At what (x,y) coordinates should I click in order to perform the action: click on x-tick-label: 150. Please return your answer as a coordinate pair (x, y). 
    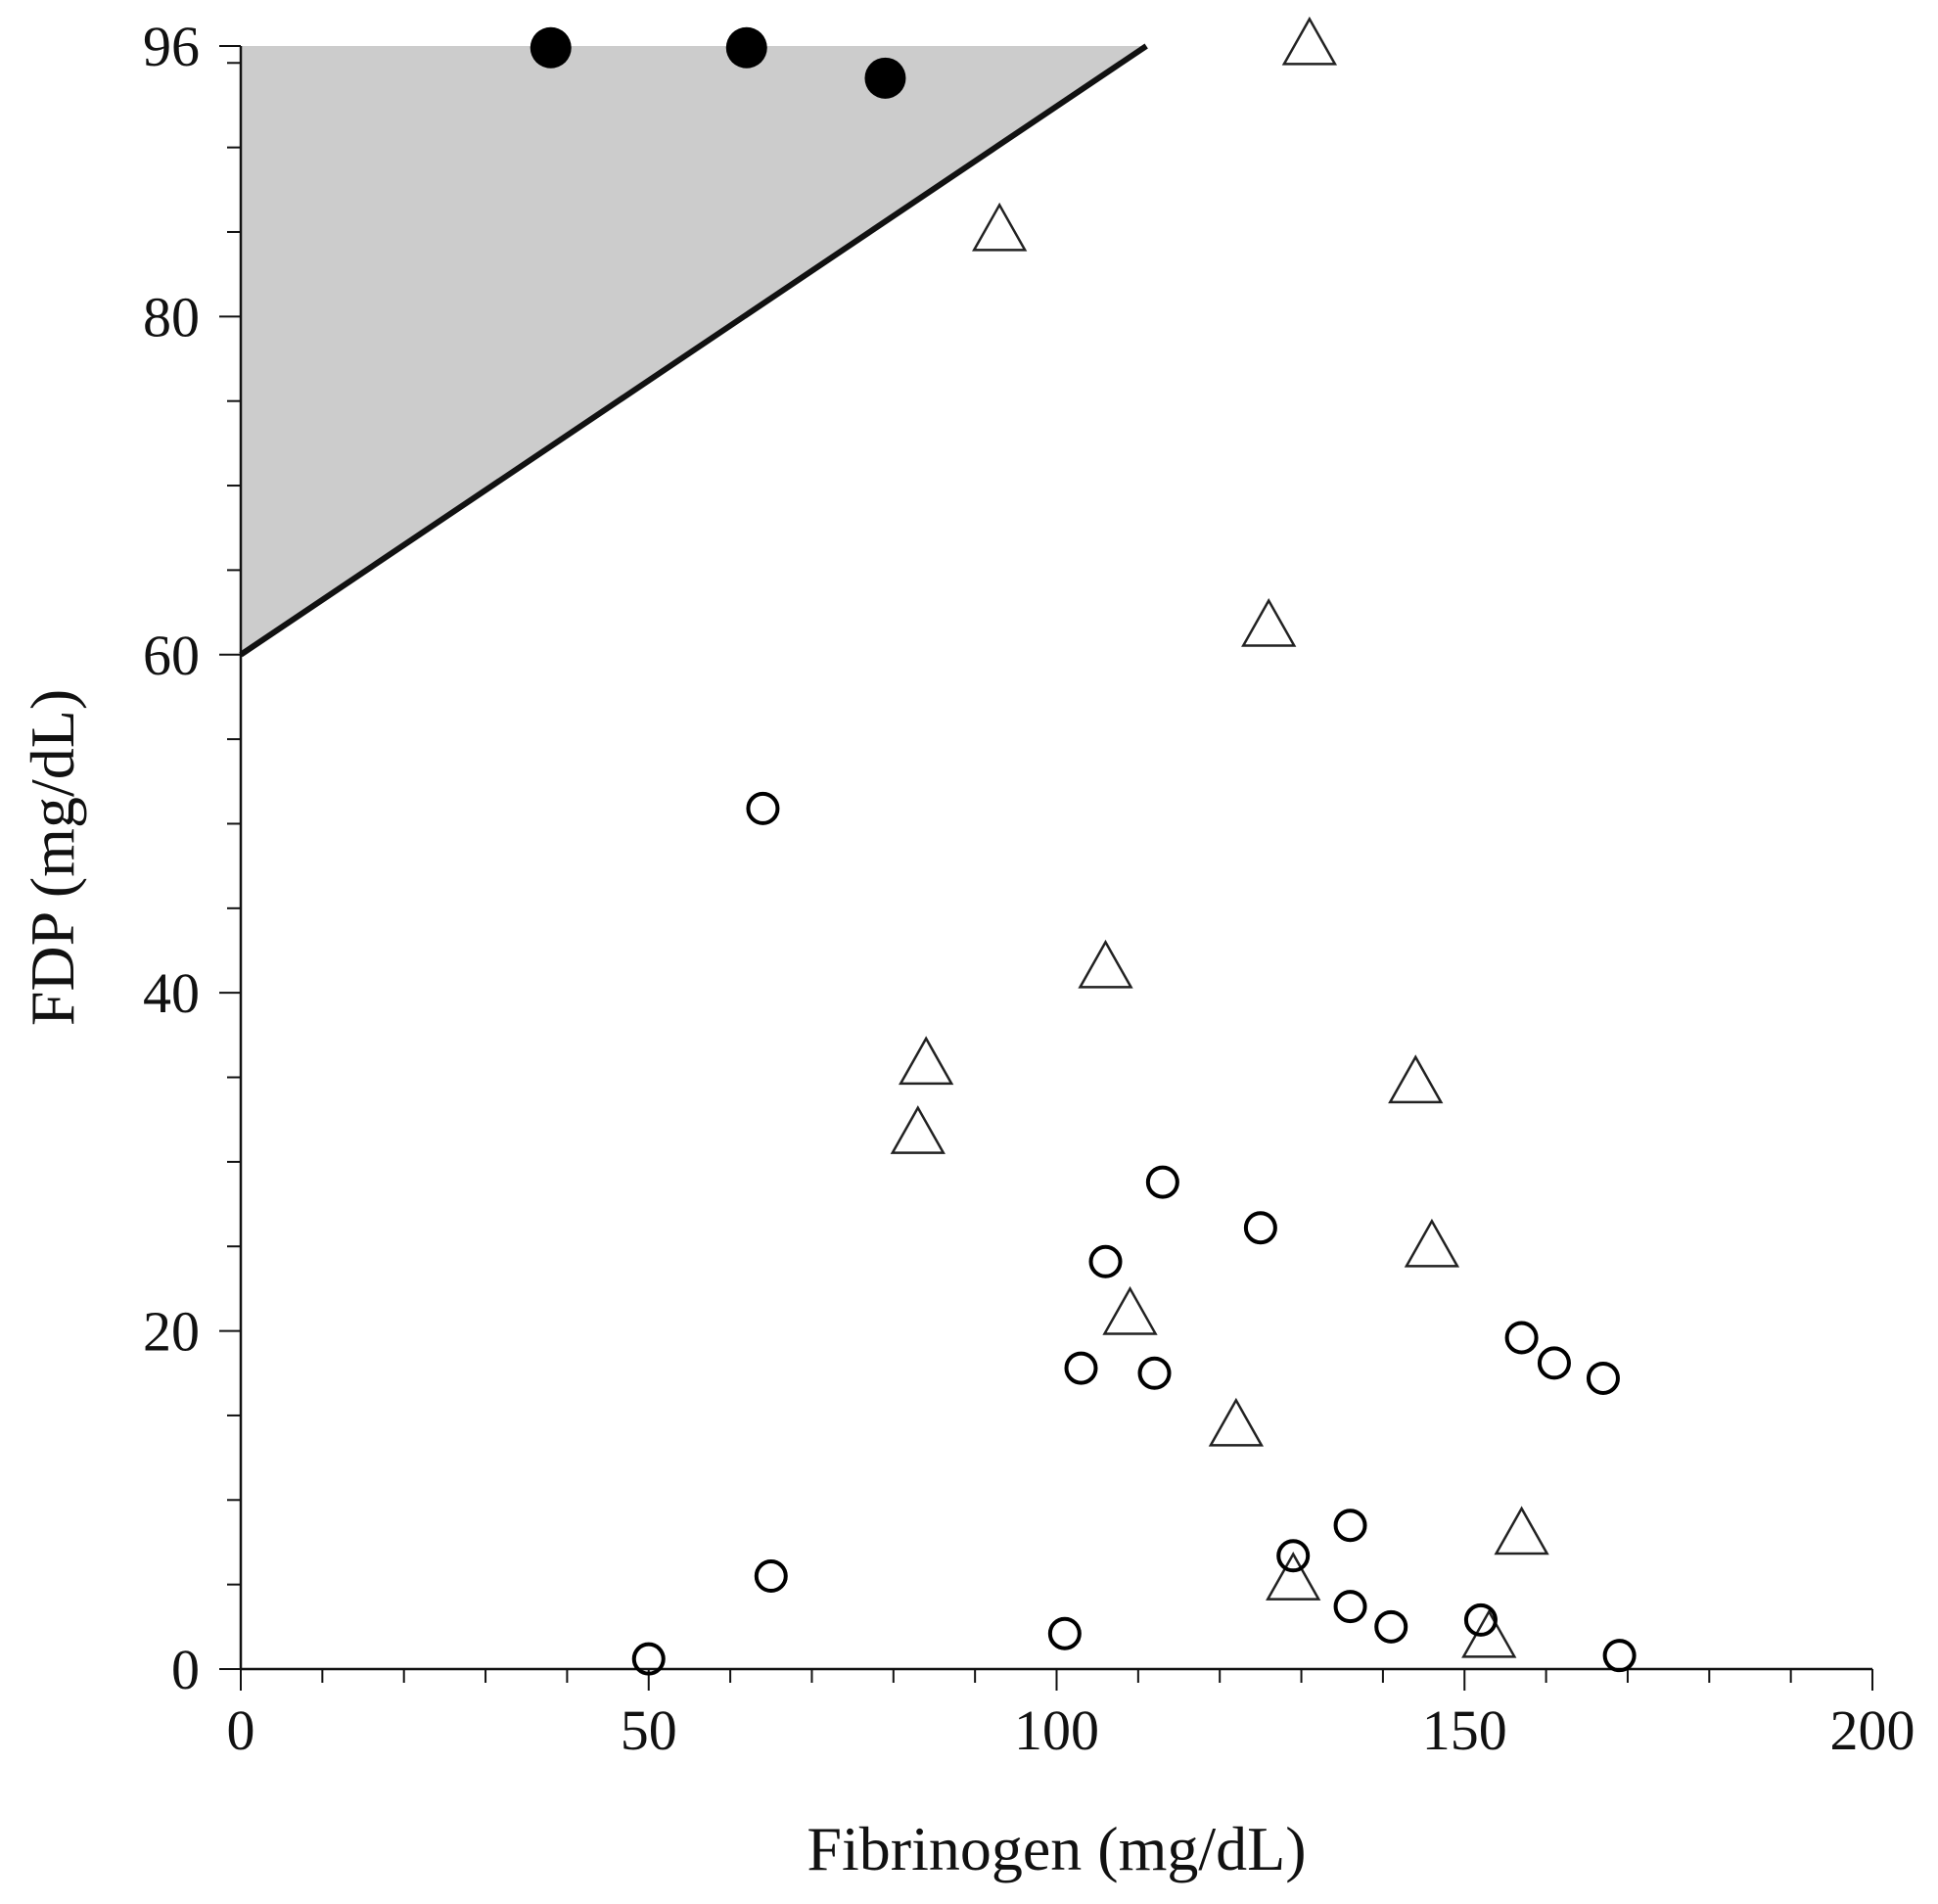
    Looking at the image, I should click on (1464, 1730).